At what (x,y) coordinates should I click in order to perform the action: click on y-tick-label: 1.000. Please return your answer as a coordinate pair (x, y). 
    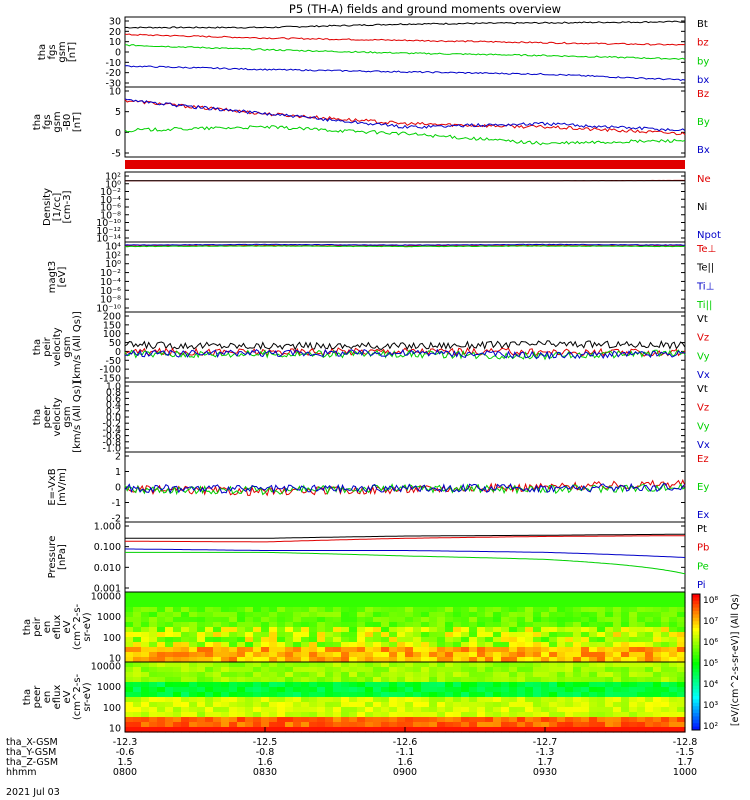
    Looking at the image, I should click on (107, 527).